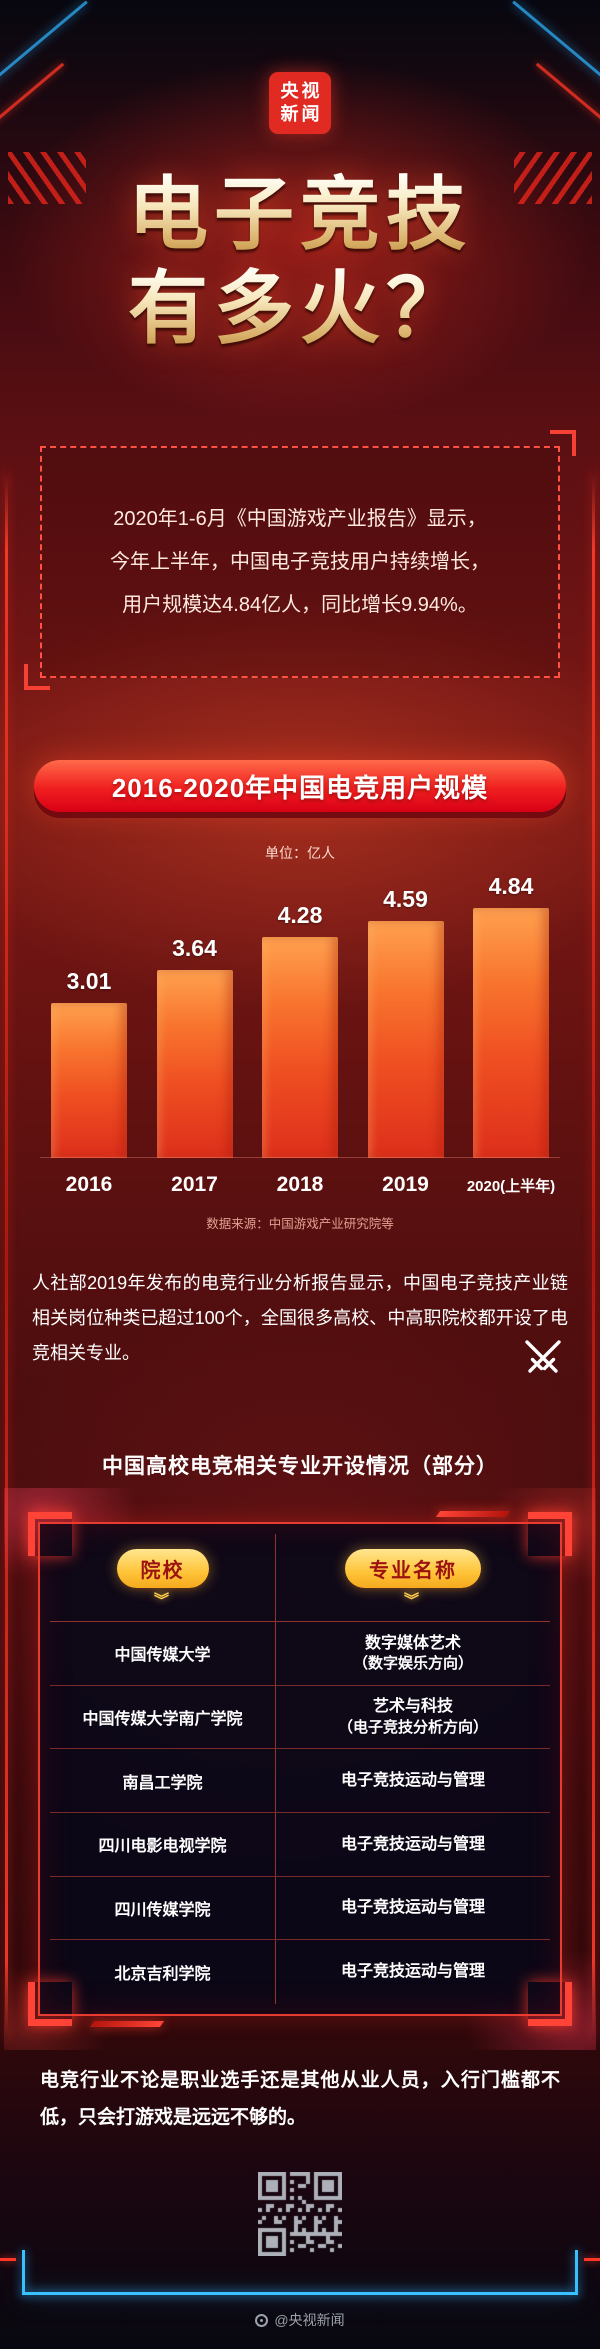  What do you see at coordinates (309, 2320) in the screenshot?
I see `watermark-text: @央视新闻` at bounding box center [309, 2320].